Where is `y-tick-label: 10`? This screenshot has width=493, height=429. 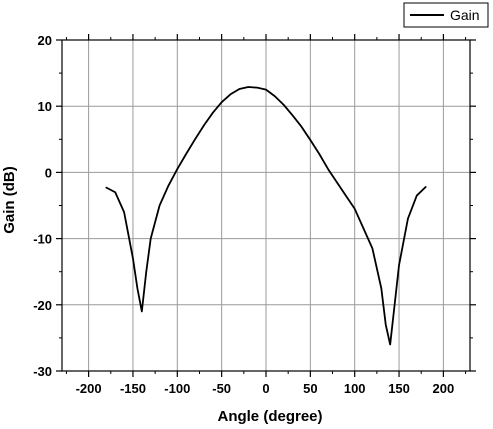 y-tick-label: 10 is located at coordinates (45, 106).